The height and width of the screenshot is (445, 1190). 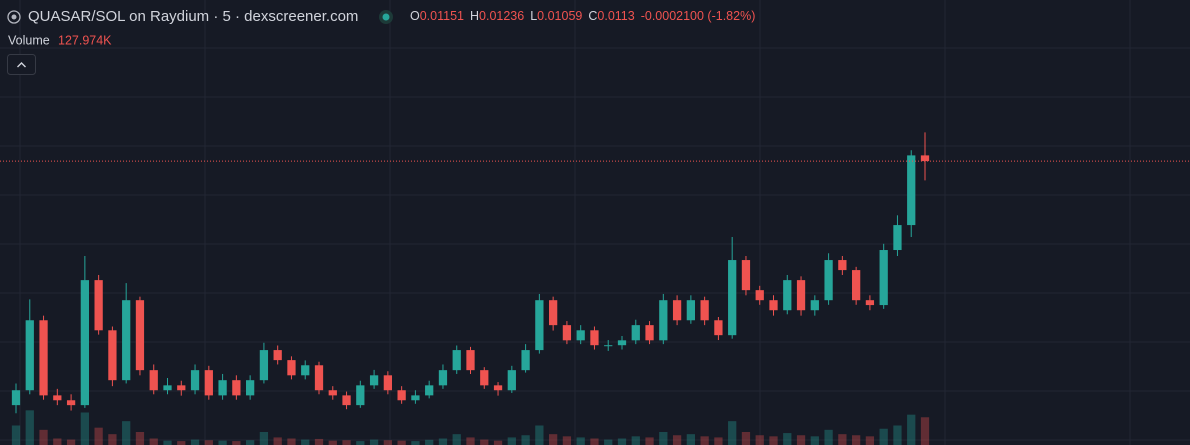 I want to click on ohlc-letter: H, so click(x=474, y=16).